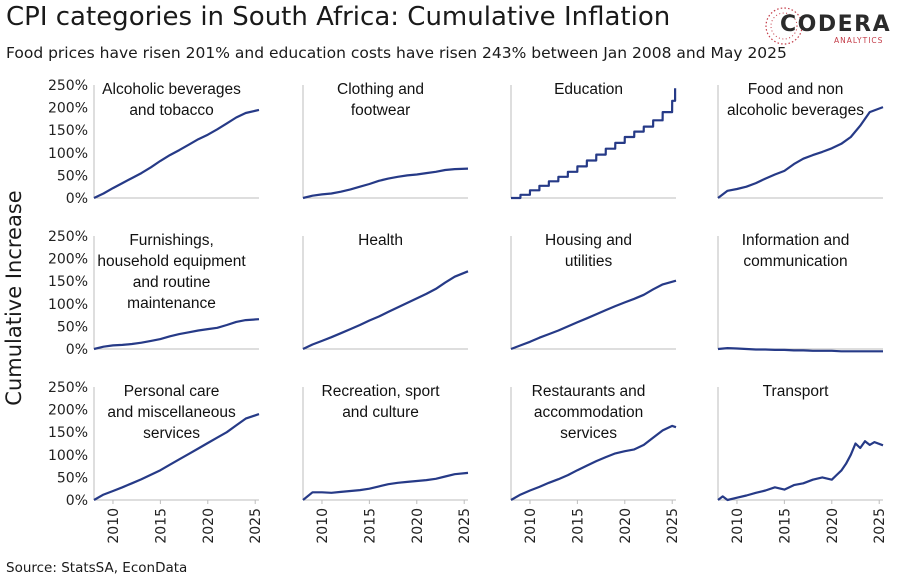 The height and width of the screenshot is (580, 900). Describe the element at coordinates (589, 261) in the screenshot. I see `panel-title: utilities` at that location.